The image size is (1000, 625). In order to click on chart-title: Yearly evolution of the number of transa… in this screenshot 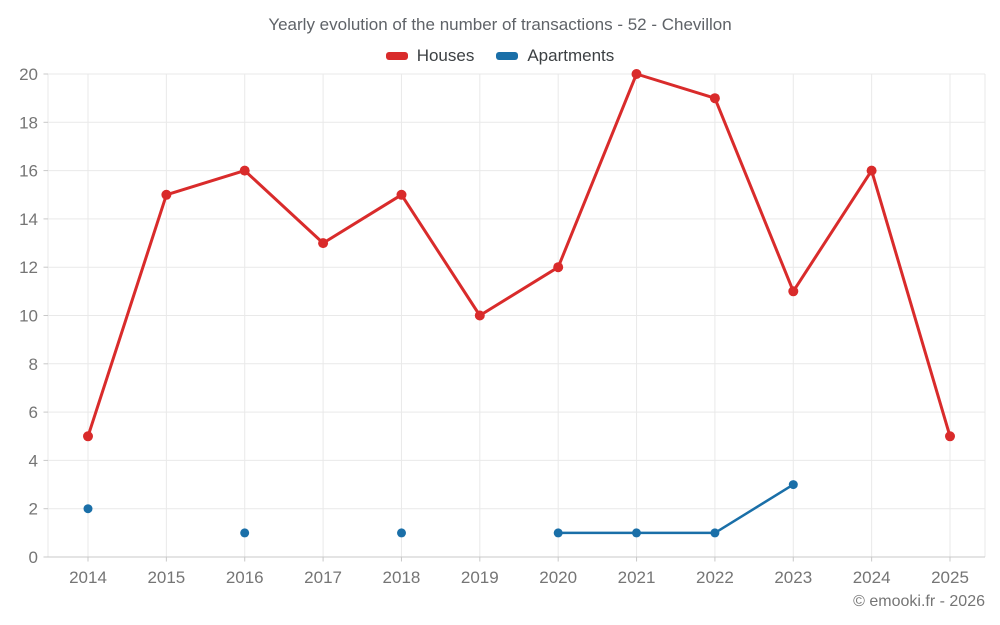, I will do `click(500, 24)`.